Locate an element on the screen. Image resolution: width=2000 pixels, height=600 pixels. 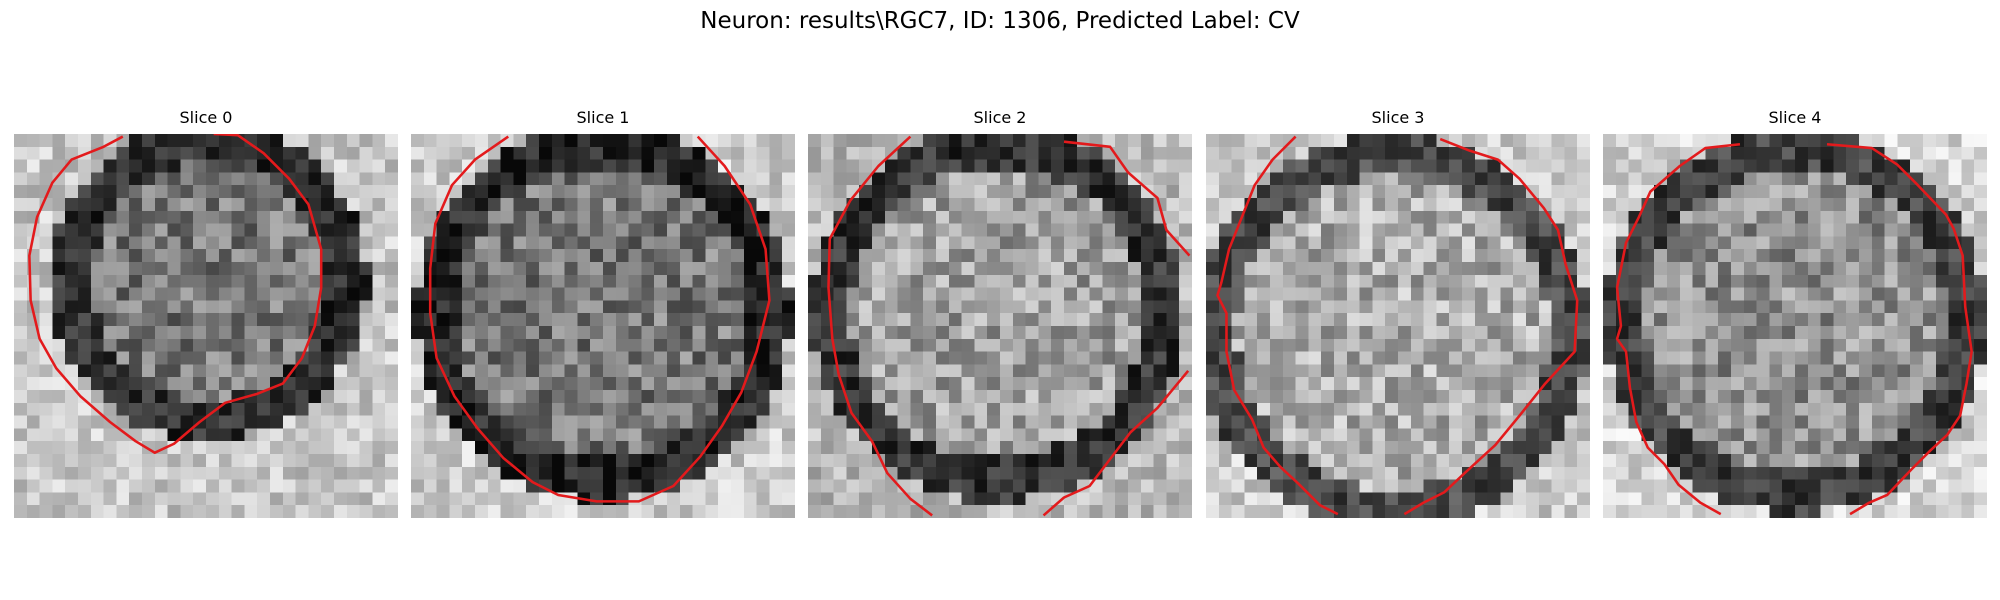
slice-panel-1: Slice 1 is located at coordinates (603, 314).